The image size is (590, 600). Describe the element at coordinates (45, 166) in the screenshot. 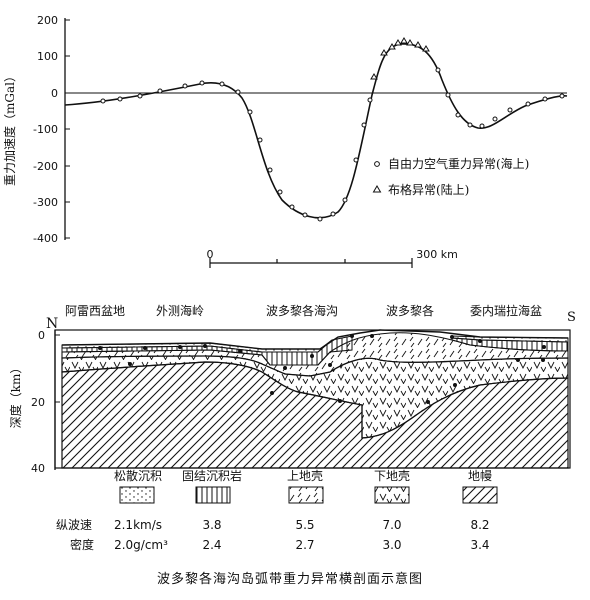

I see `gravity-tick-label: -200` at that location.